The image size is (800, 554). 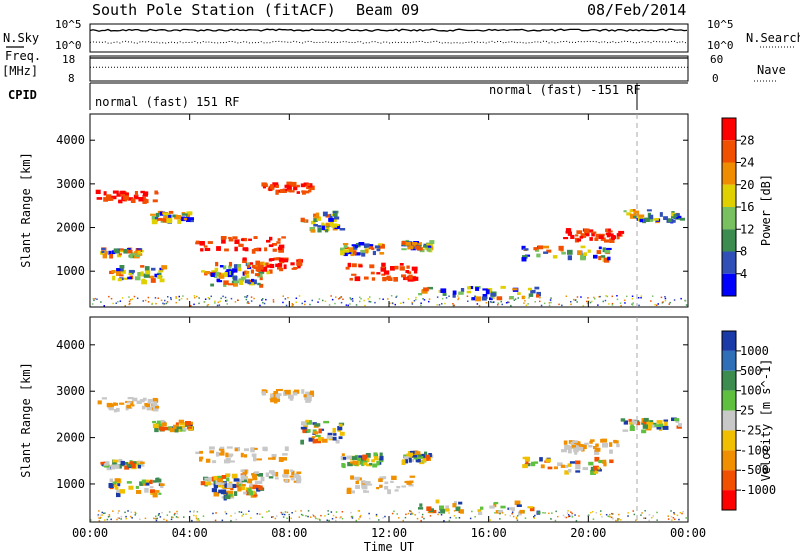 What do you see at coordinates (751, 391) in the screenshot?
I see `colorbar-tick-label: 100` at bounding box center [751, 391].